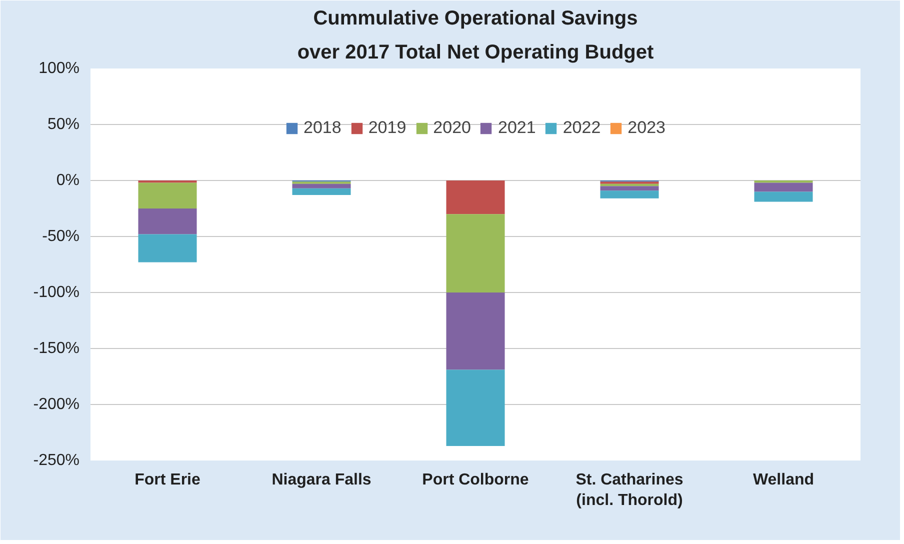  What do you see at coordinates (56, 292) in the screenshot?
I see `y-tick-label: -100%` at bounding box center [56, 292].